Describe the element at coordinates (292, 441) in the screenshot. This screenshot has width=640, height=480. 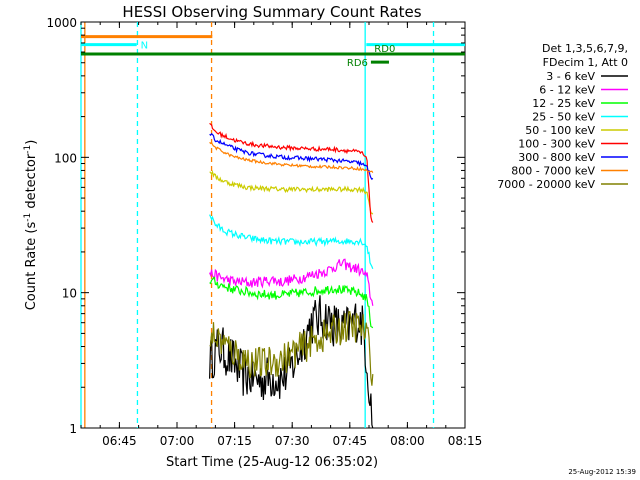
I see `x-tick-label: 07:30` at that location.